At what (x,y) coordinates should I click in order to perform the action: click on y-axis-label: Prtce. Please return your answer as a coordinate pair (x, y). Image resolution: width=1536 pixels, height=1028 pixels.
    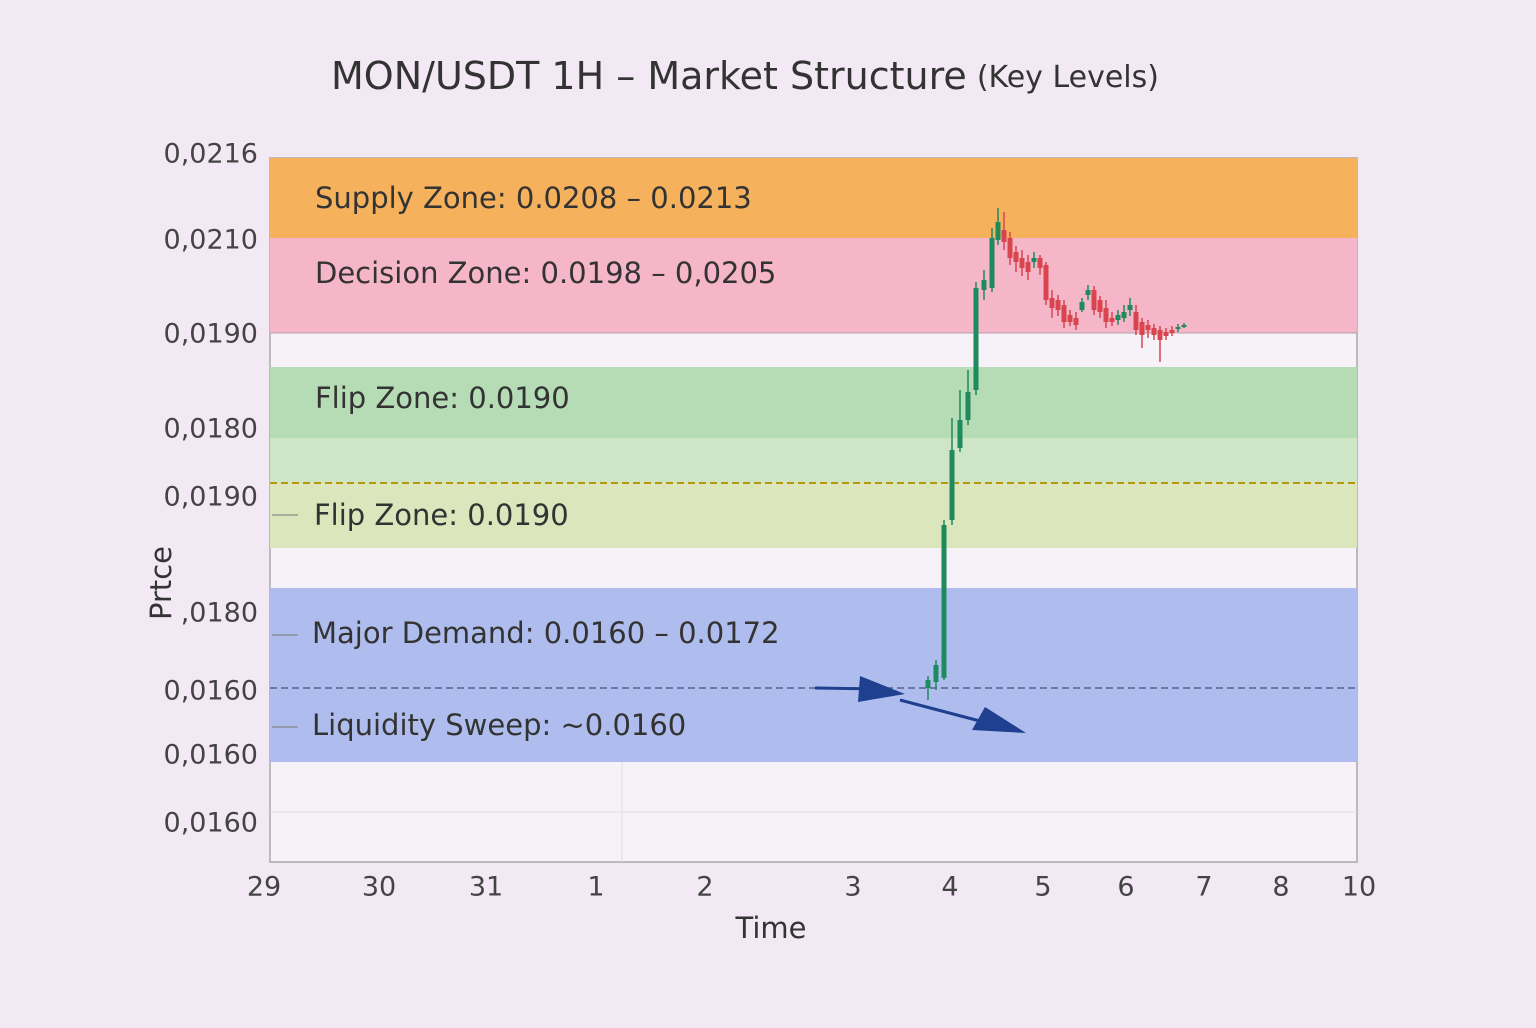
    Looking at the image, I should click on (161, 583).